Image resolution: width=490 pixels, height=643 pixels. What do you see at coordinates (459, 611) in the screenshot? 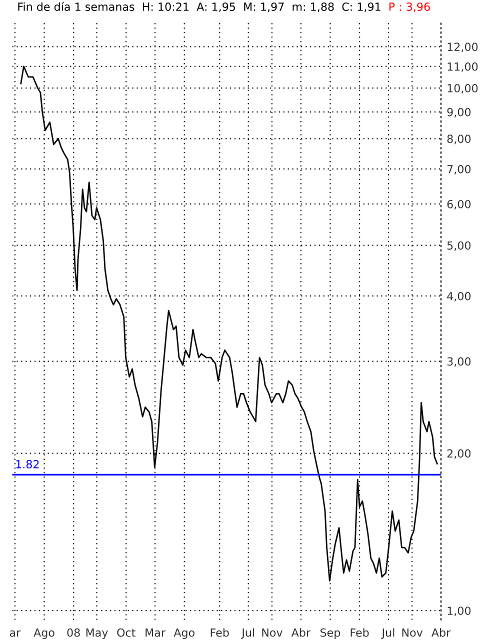
I see `y-tick-label: 1,00` at bounding box center [459, 611].